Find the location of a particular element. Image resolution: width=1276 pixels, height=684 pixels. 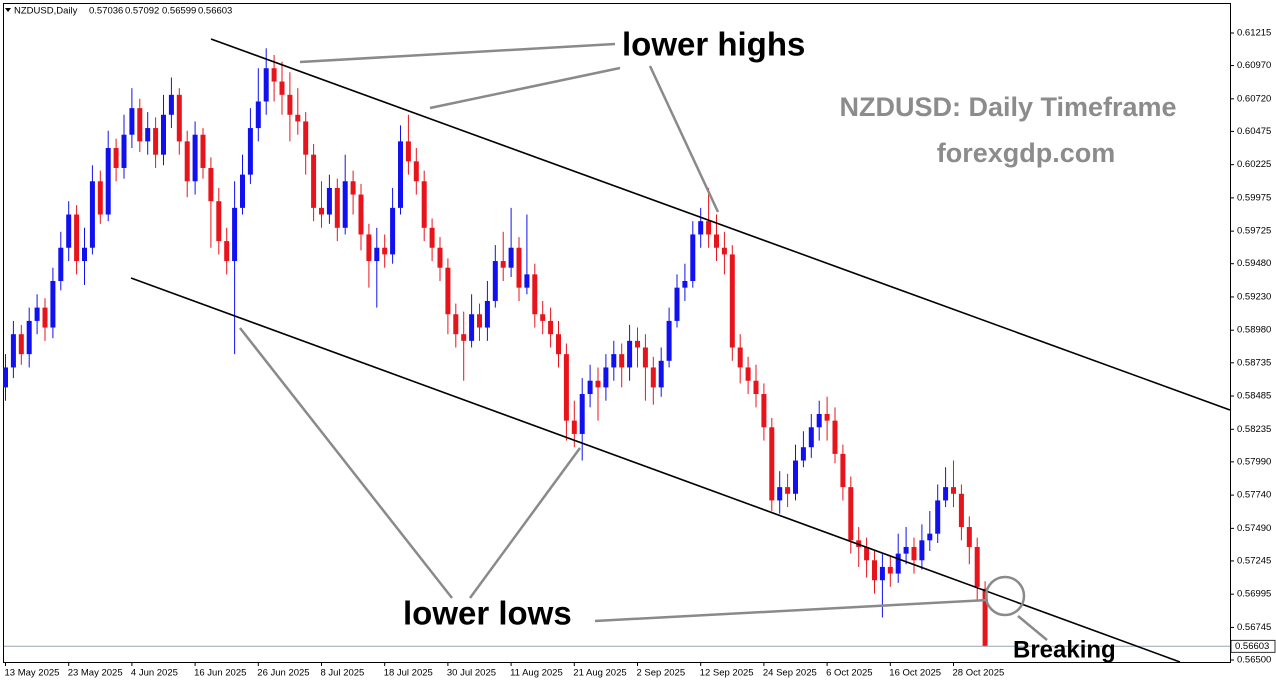

annotation-site: forexgdp.com is located at coordinates (1026, 153).